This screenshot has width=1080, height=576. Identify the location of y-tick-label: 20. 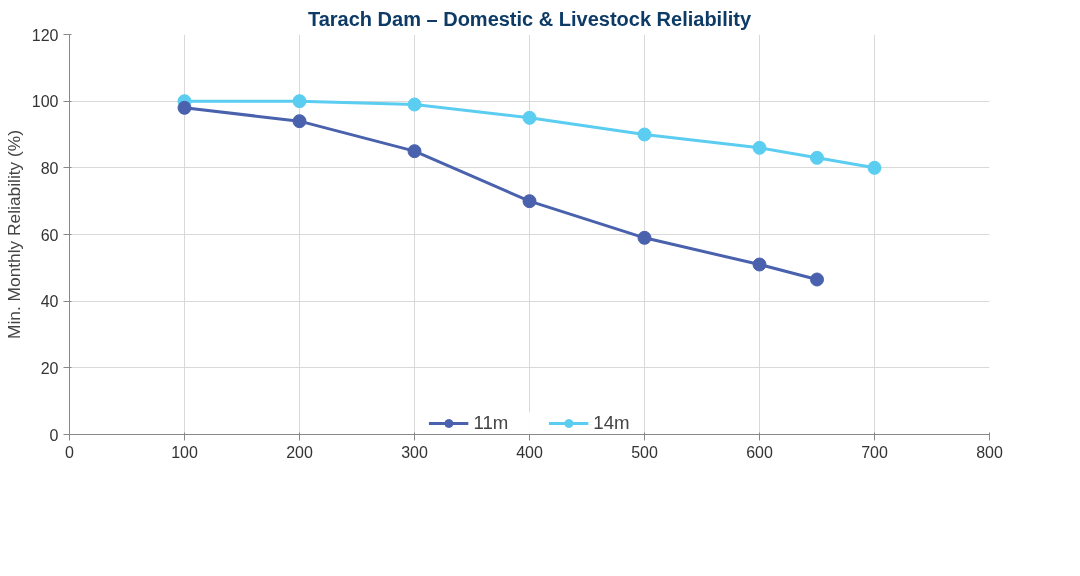
(49, 368).